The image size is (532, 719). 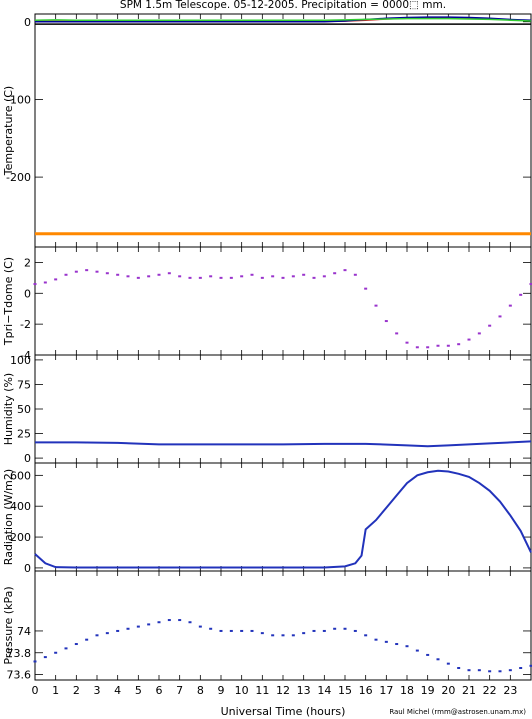 What do you see at coordinates (27, 293) in the screenshot?
I see `tpri-tdome-y-tick-label: 0` at bounding box center [27, 293].